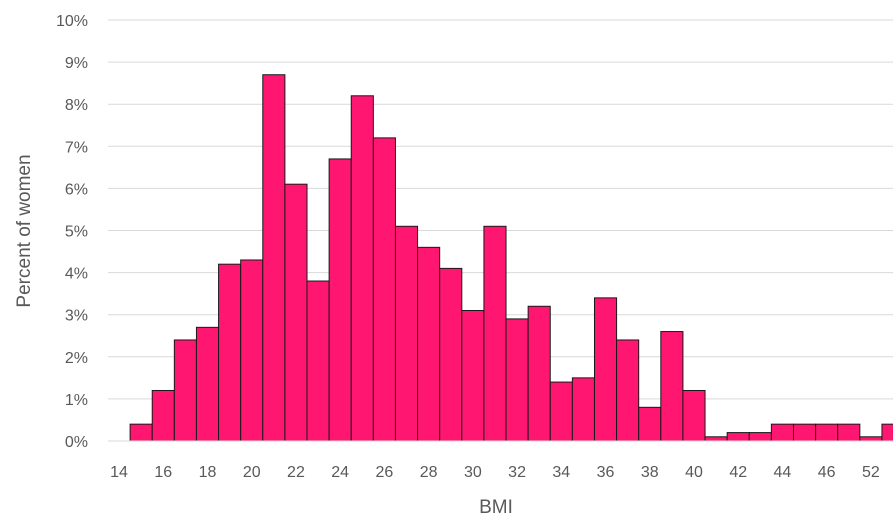  I want to click on y-axis-ticks: 0% 1% 2% 3% 4% 5% 6% 7% 8% 9% 10%, so click(72, 232).